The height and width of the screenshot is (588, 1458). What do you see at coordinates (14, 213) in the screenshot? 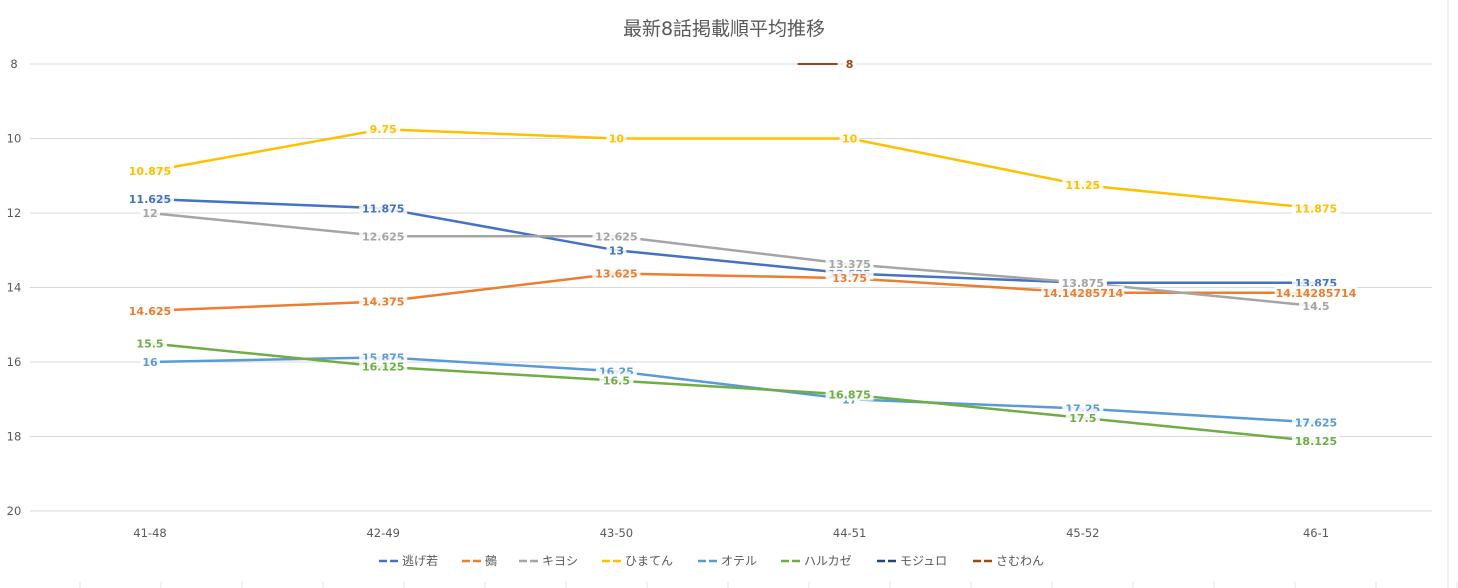
I see `y-tick-label: 12` at bounding box center [14, 213].